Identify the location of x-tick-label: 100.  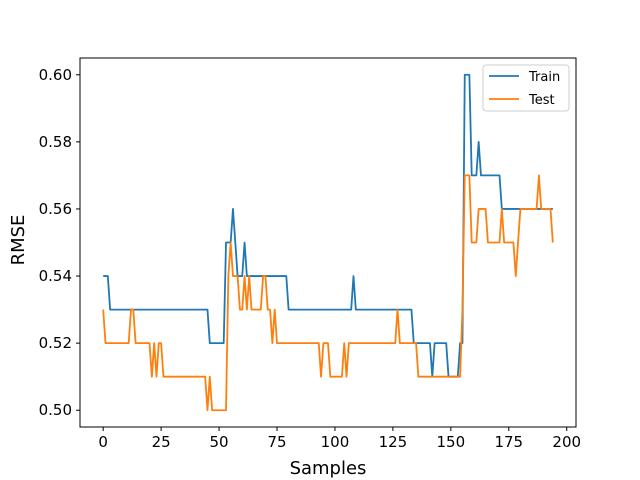
(335, 442).